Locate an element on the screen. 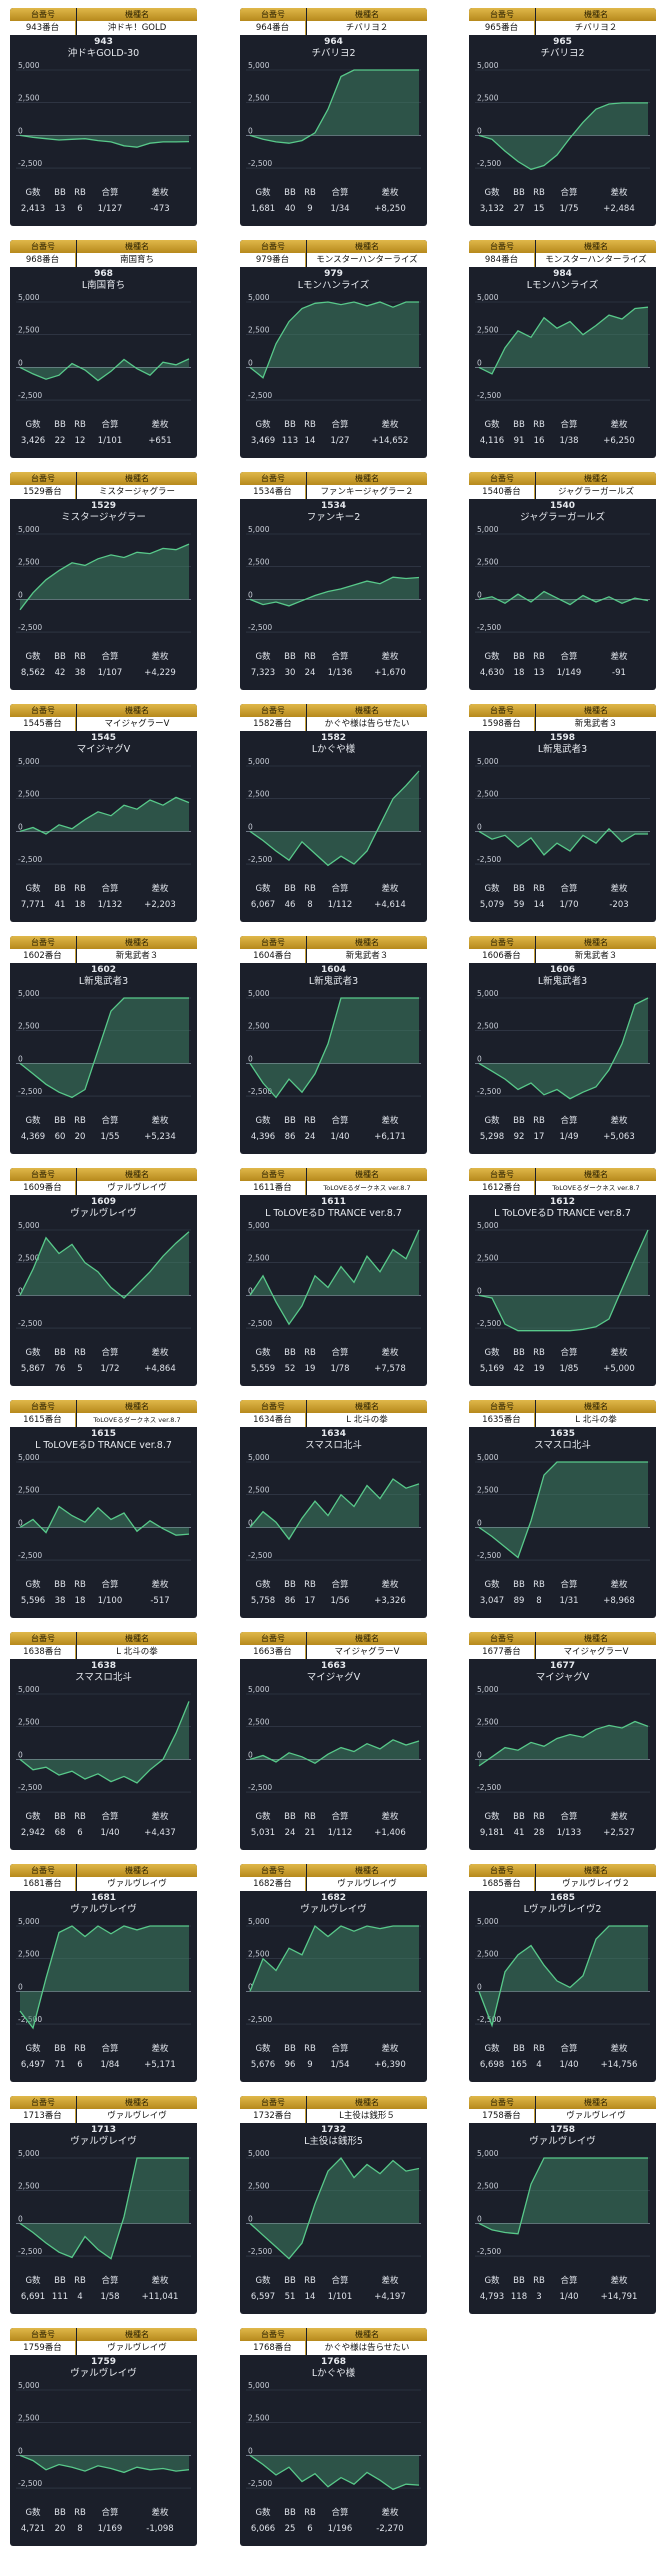 The height and width of the screenshot is (2560, 666). games-value: 6,497 is located at coordinates (33, 2065).